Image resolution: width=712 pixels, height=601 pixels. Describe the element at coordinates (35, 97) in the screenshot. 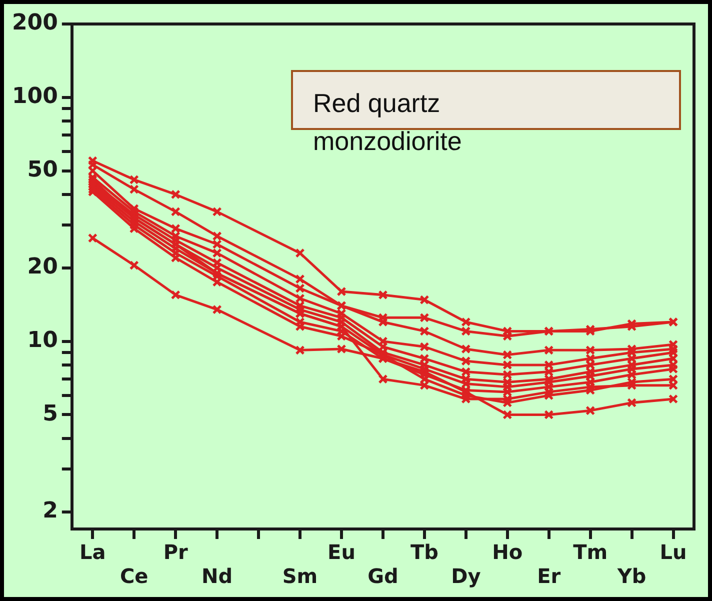

I see `y-tick-label: 100` at that location.